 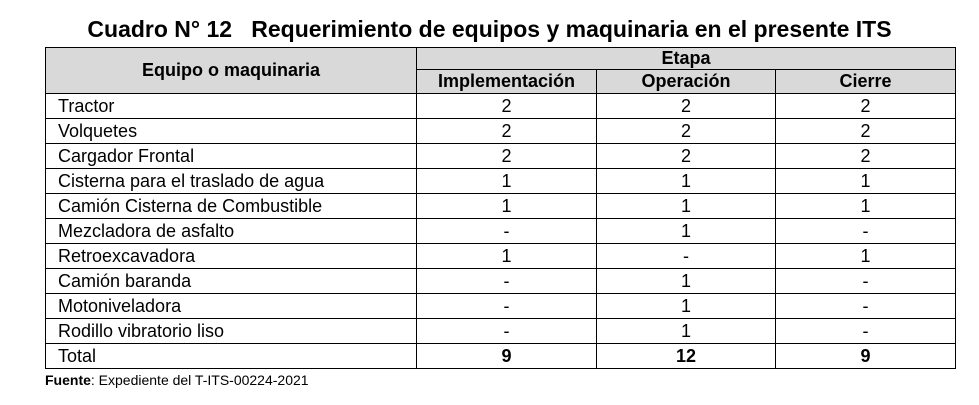 What do you see at coordinates (68, 380) in the screenshot?
I see `source-label: Fuente` at bounding box center [68, 380].